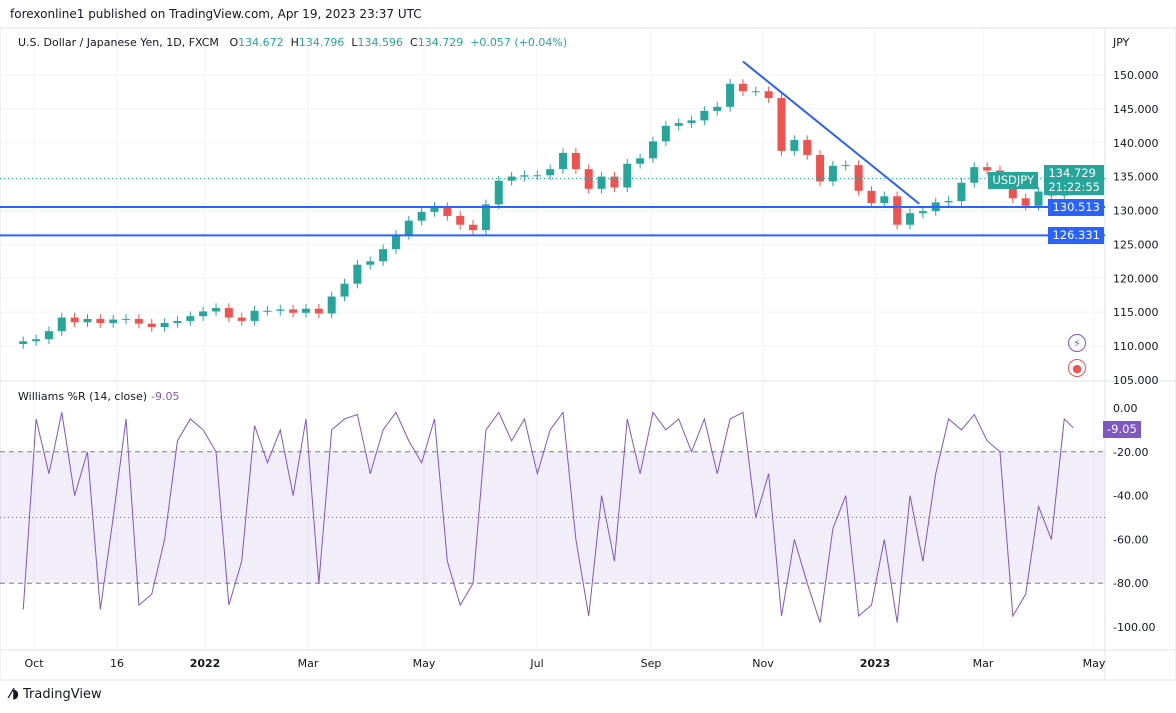 The width and height of the screenshot is (1176, 713). Describe the element at coordinates (1130, 583) in the screenshot. I see `wr-tick-label: -80.00` at that location.